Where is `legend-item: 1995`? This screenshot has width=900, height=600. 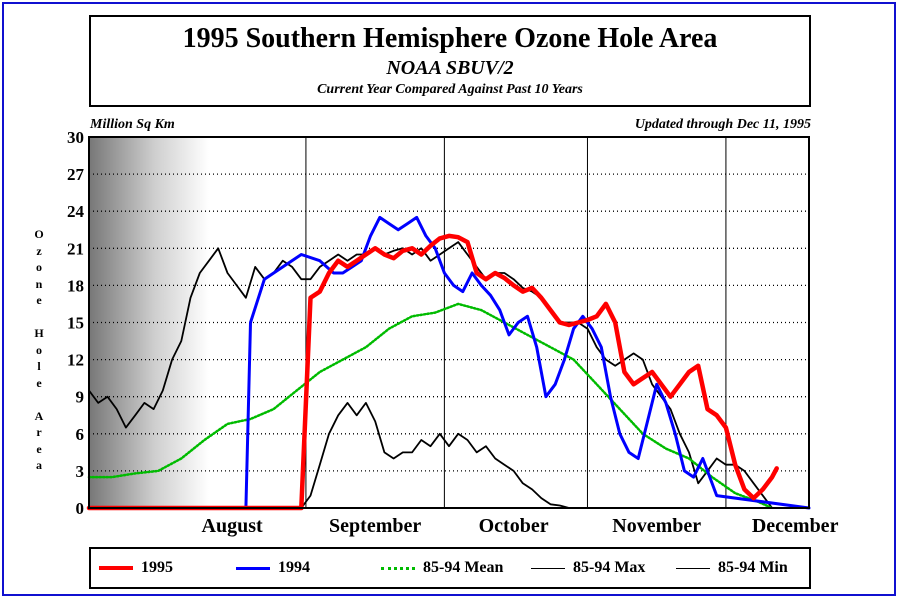 legend-item: 1995 is located at coordinates (136, 568).